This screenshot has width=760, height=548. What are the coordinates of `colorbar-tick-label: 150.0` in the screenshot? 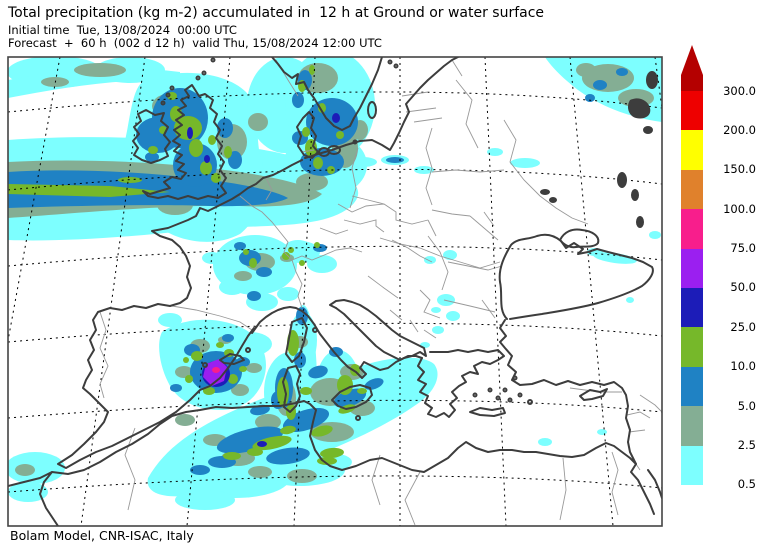 It's located at (739, 169).